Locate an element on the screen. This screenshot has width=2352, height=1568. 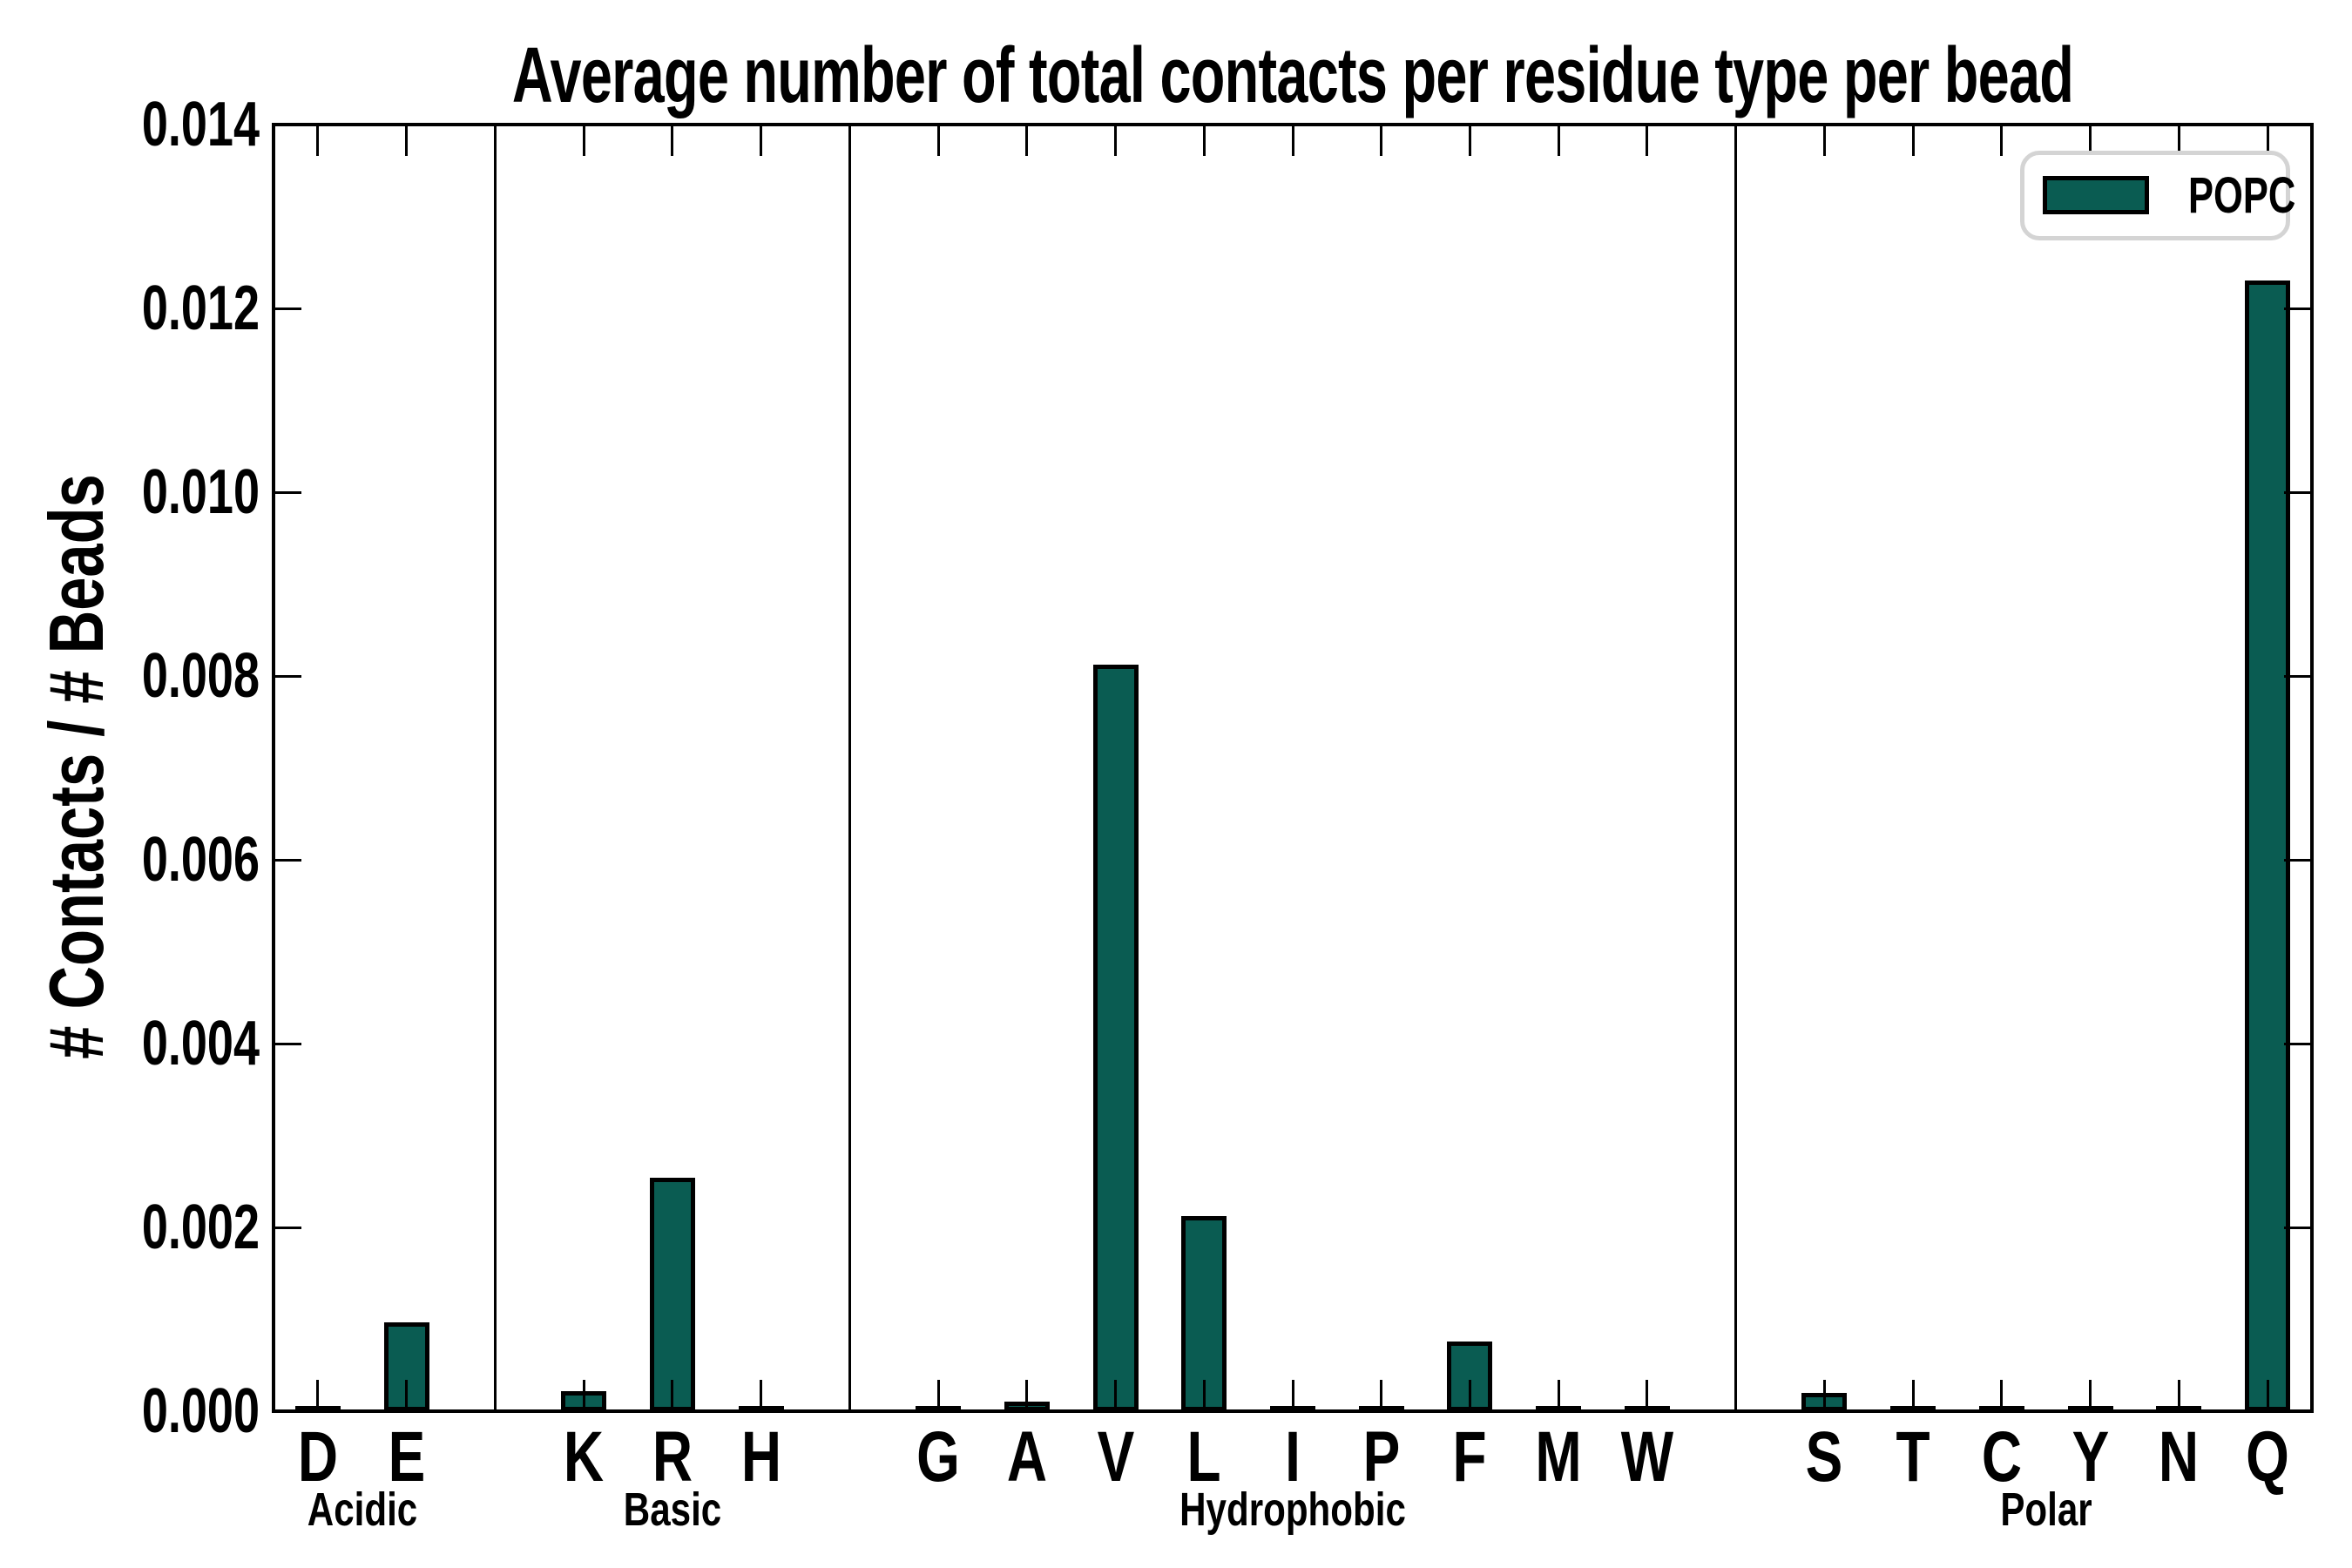
y-tick-right-0.002 is located at coordinates (2297, 1227).